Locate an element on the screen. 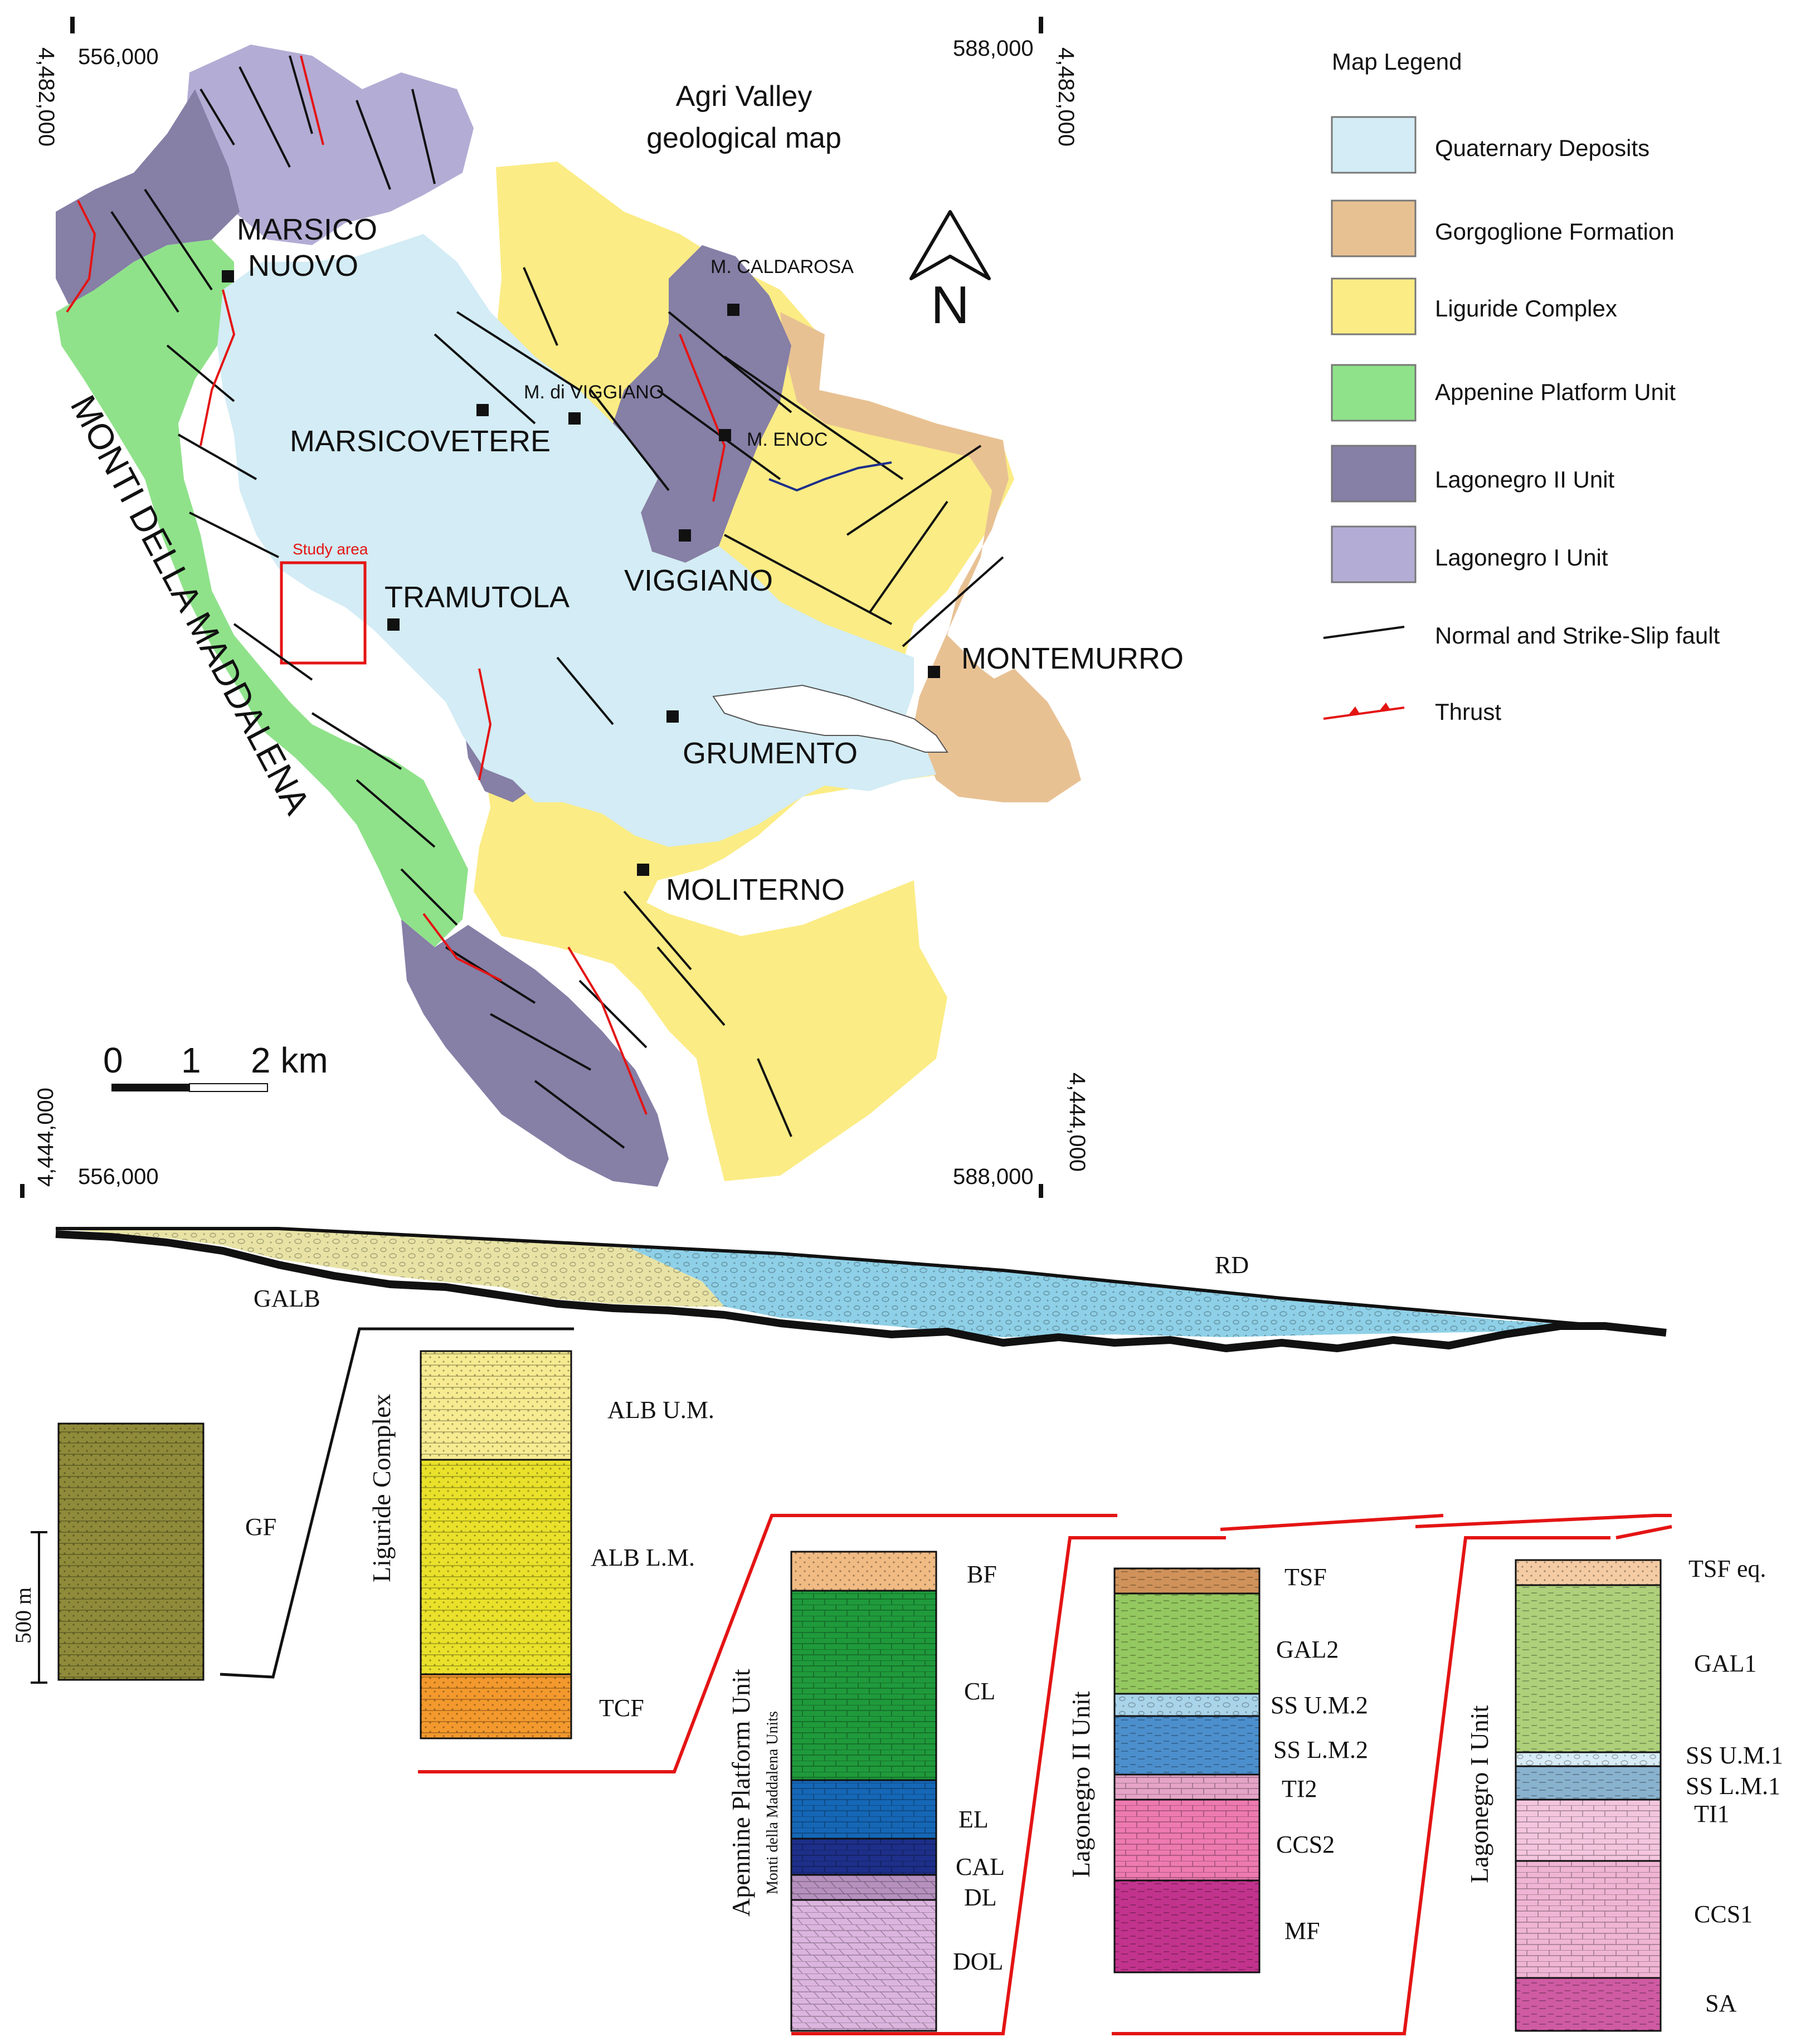  scale-bar: 0 1 2 km is located at coordinates (216, 1066).